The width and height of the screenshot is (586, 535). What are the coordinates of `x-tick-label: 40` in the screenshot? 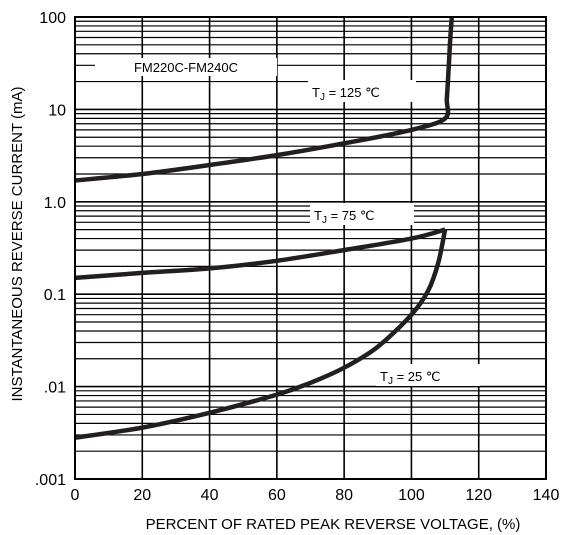 It's located at (210, 495).